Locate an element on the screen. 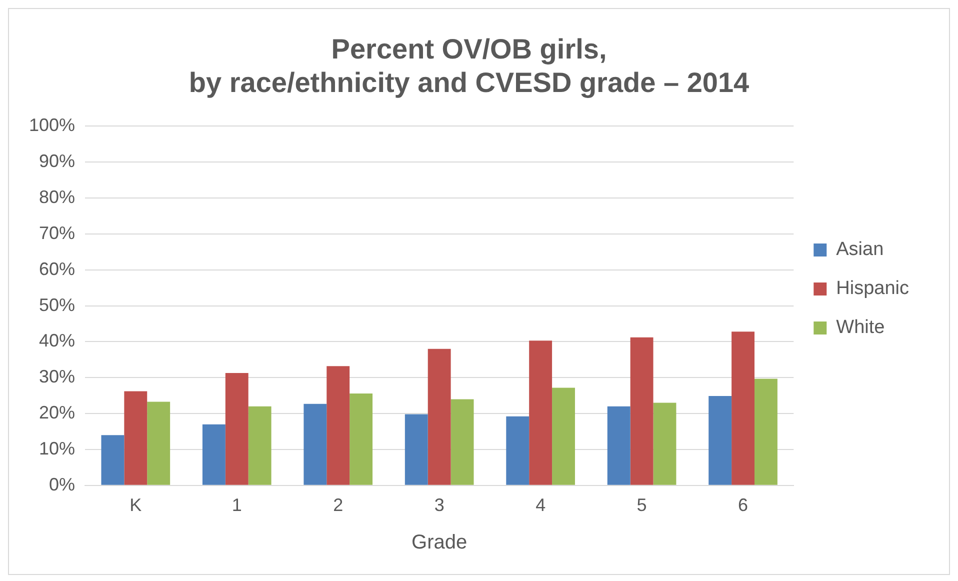  x-tick-label: 1 is located at coordinates (237, 505).